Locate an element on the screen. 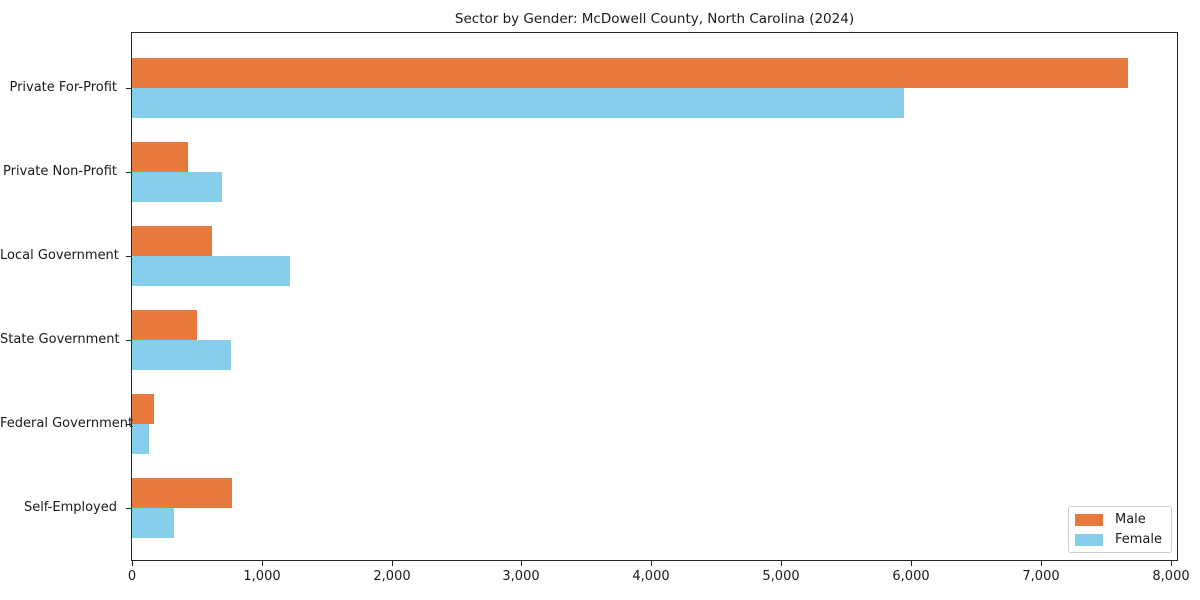  x-tick-label-1000: 1,000 is located at coordinates (262, 576).